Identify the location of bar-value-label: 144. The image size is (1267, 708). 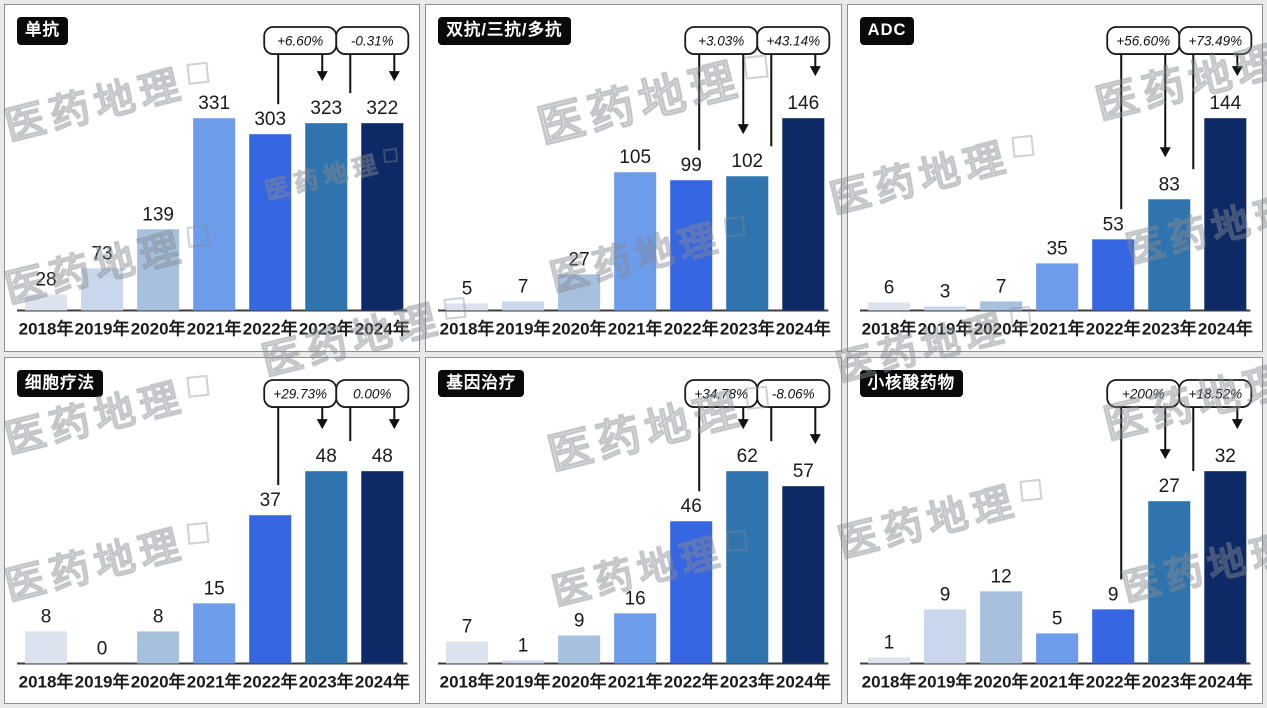
(1225, 103).